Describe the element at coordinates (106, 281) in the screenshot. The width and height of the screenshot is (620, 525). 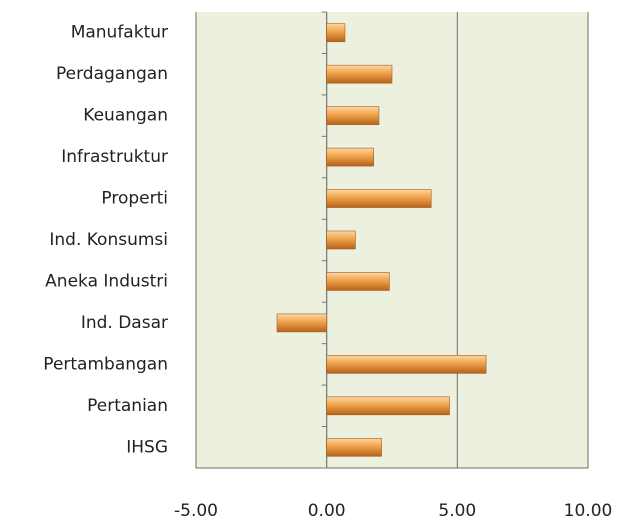
I see `y-tick-label: Aneka Industri` at that location.